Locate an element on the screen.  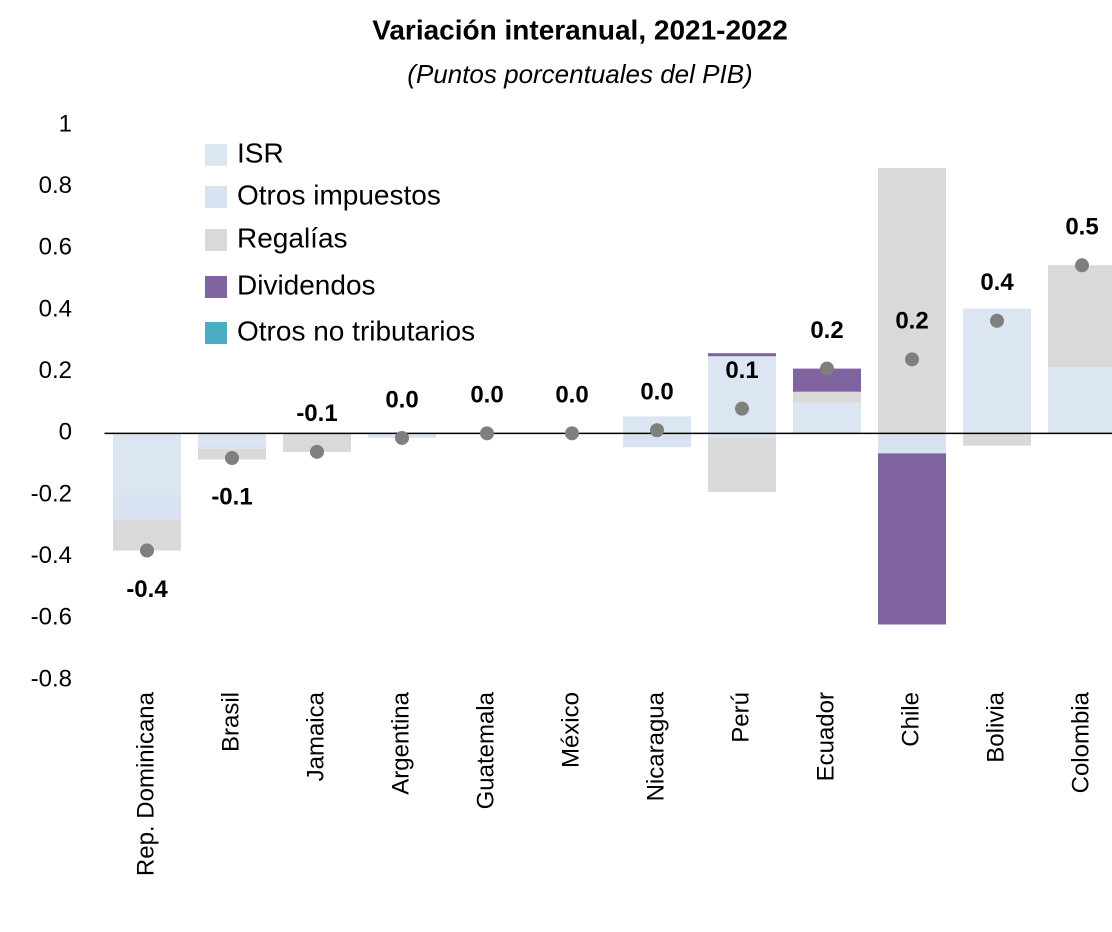
x-tick-label: México is located at coordinates (570, 730).